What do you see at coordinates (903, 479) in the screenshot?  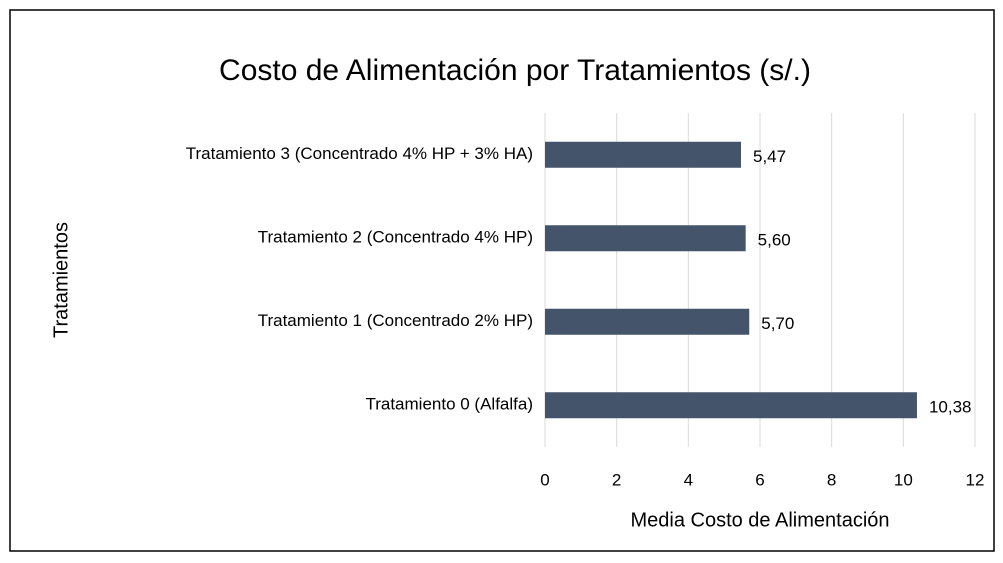 I see `x-tick-label: 10` at bounding box center [903, 479].